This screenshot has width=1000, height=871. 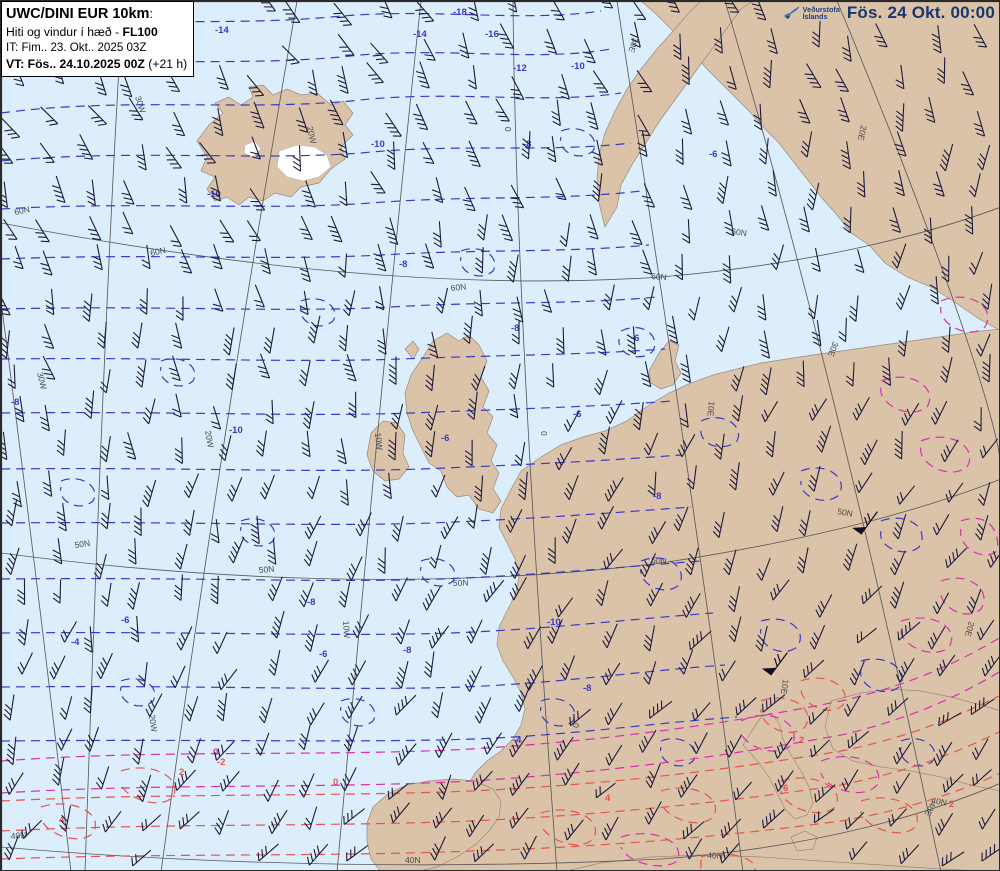 I want to click on header-right-cluster: Veðurstofa Íslands Fös. 24 Okt. 00:00, so click(x=889, y=13).